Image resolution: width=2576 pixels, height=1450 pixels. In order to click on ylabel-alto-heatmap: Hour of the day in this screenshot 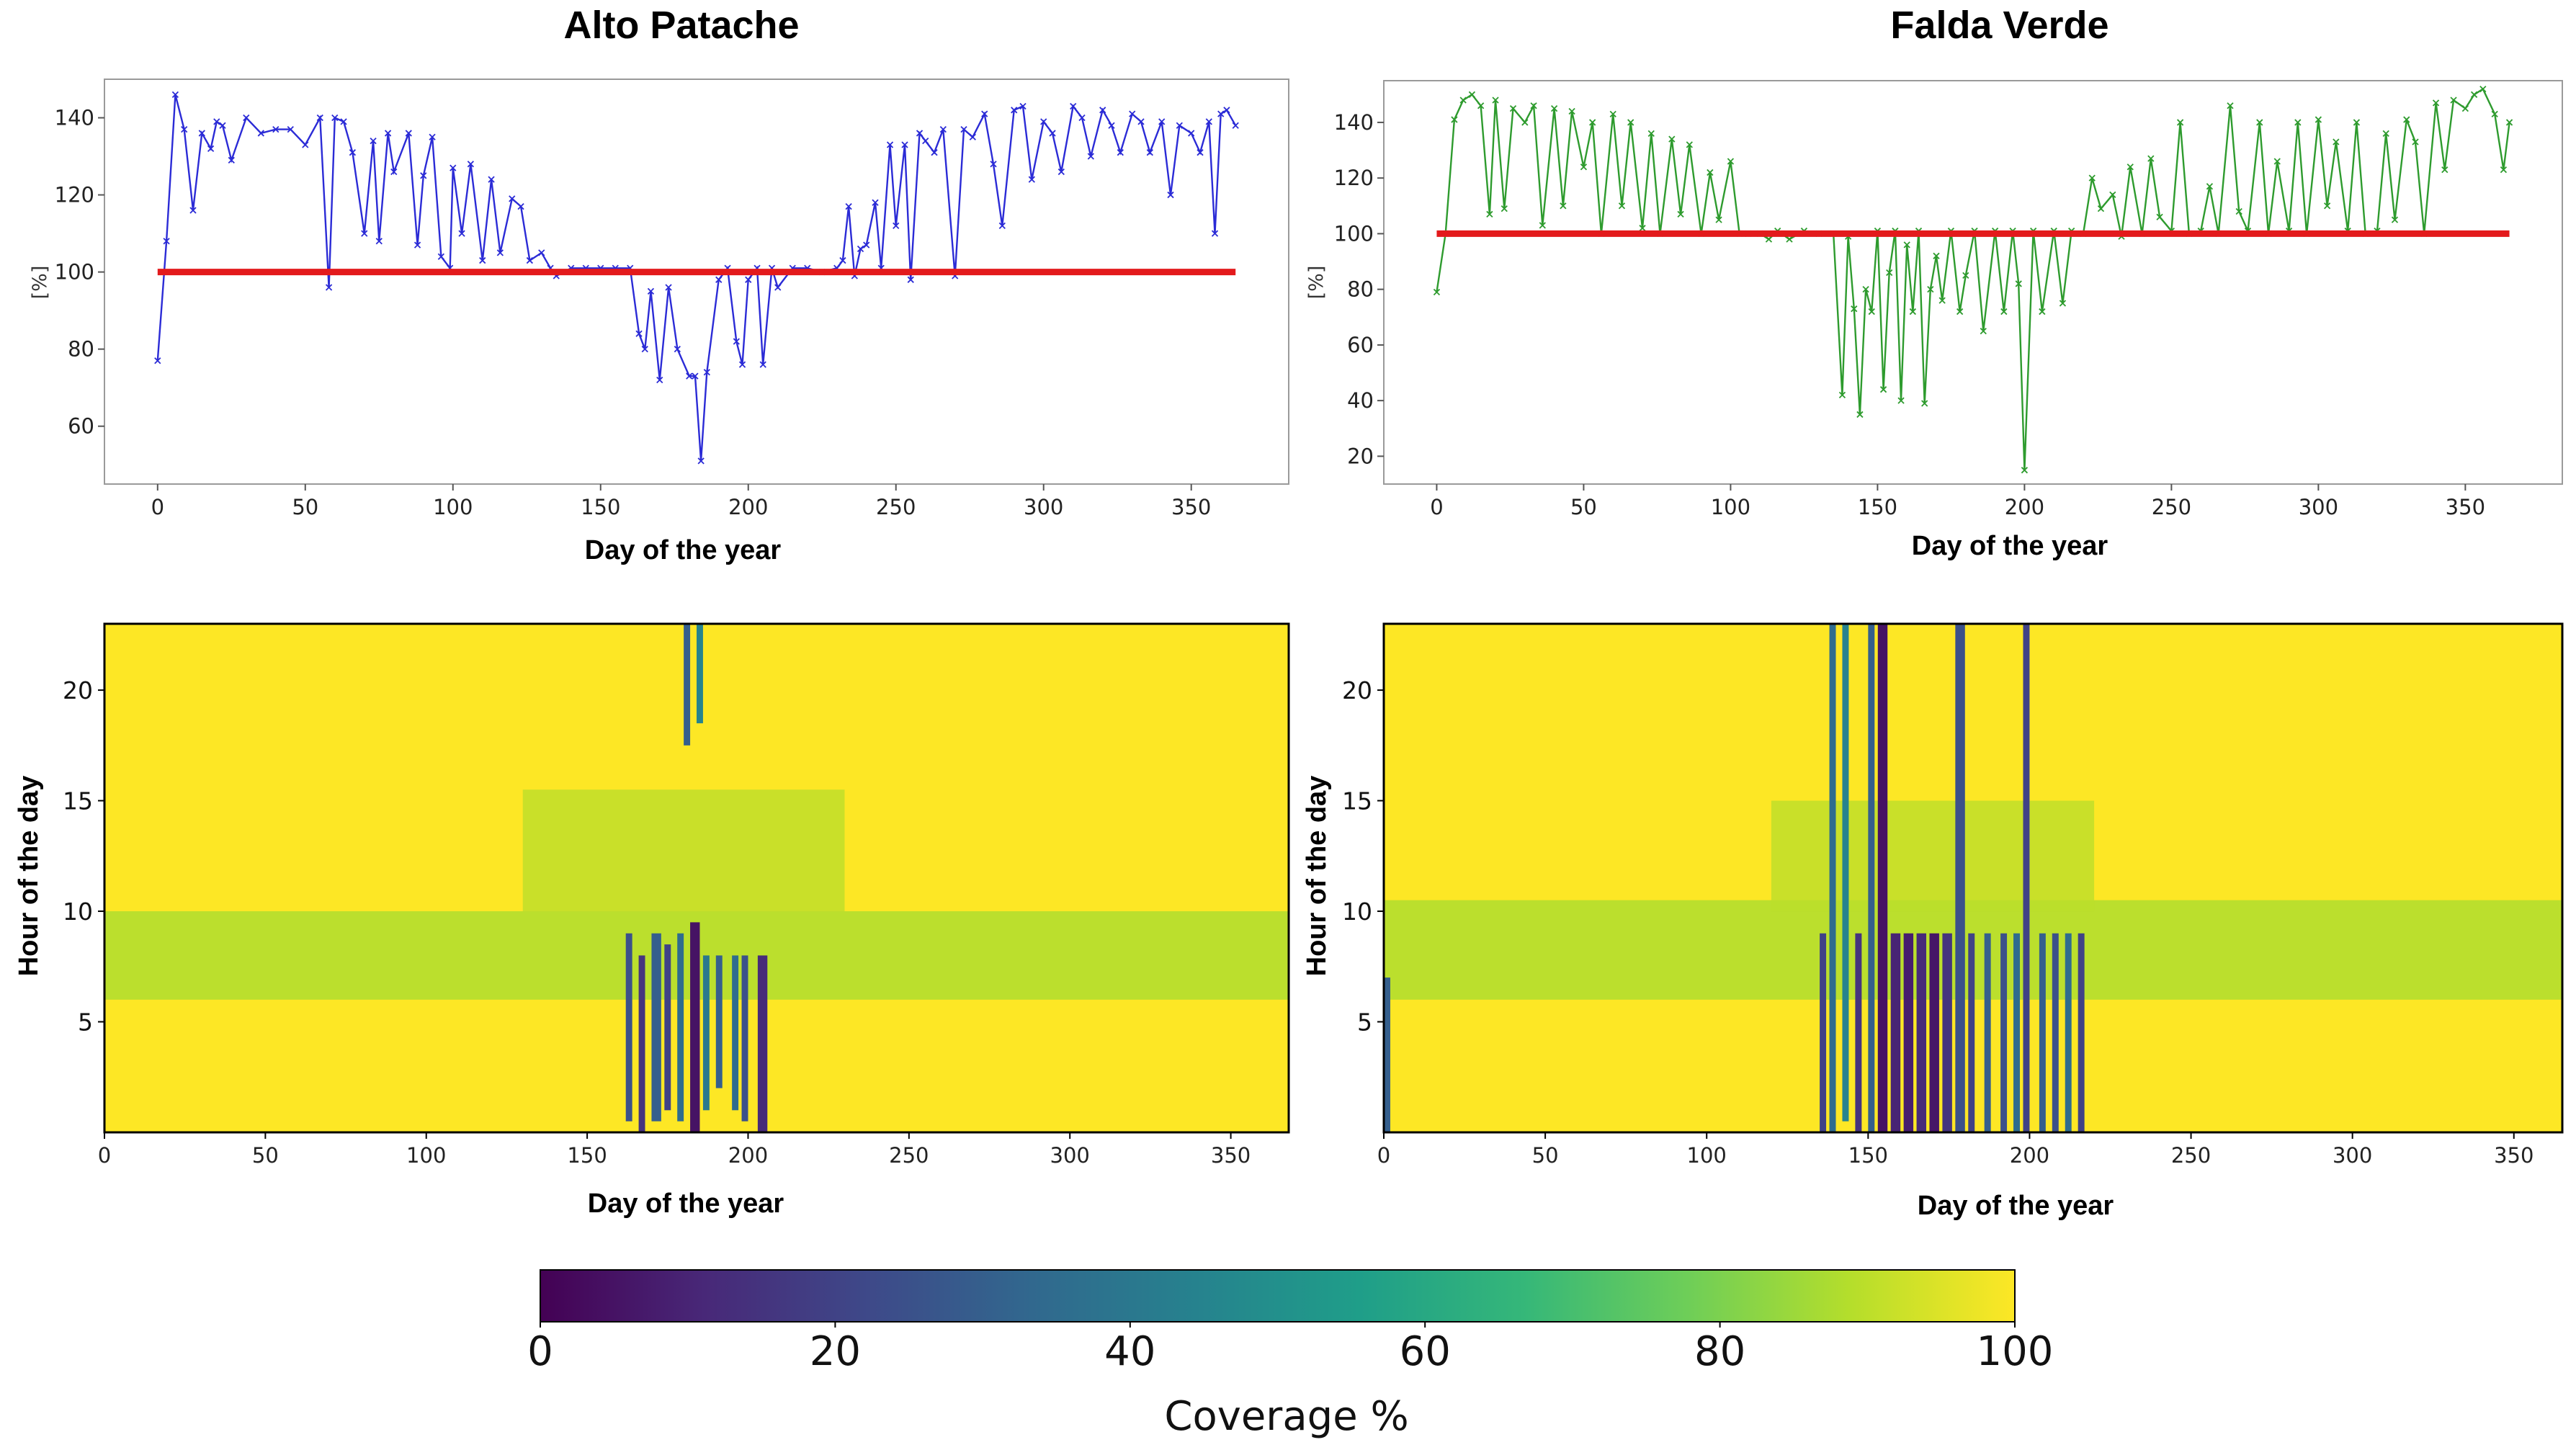, I will do `click(29, 876)`.